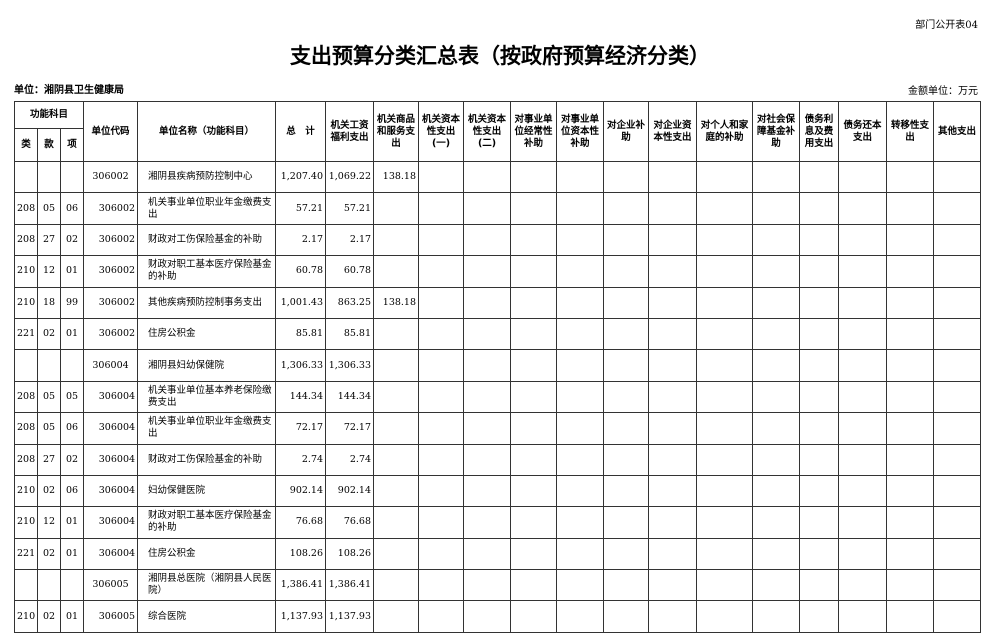 This screenshot has height=635, width=1000. I want to click on table-row: 221 02 01 306004 住房公积金 108.26 108.26, so click(498, 554).